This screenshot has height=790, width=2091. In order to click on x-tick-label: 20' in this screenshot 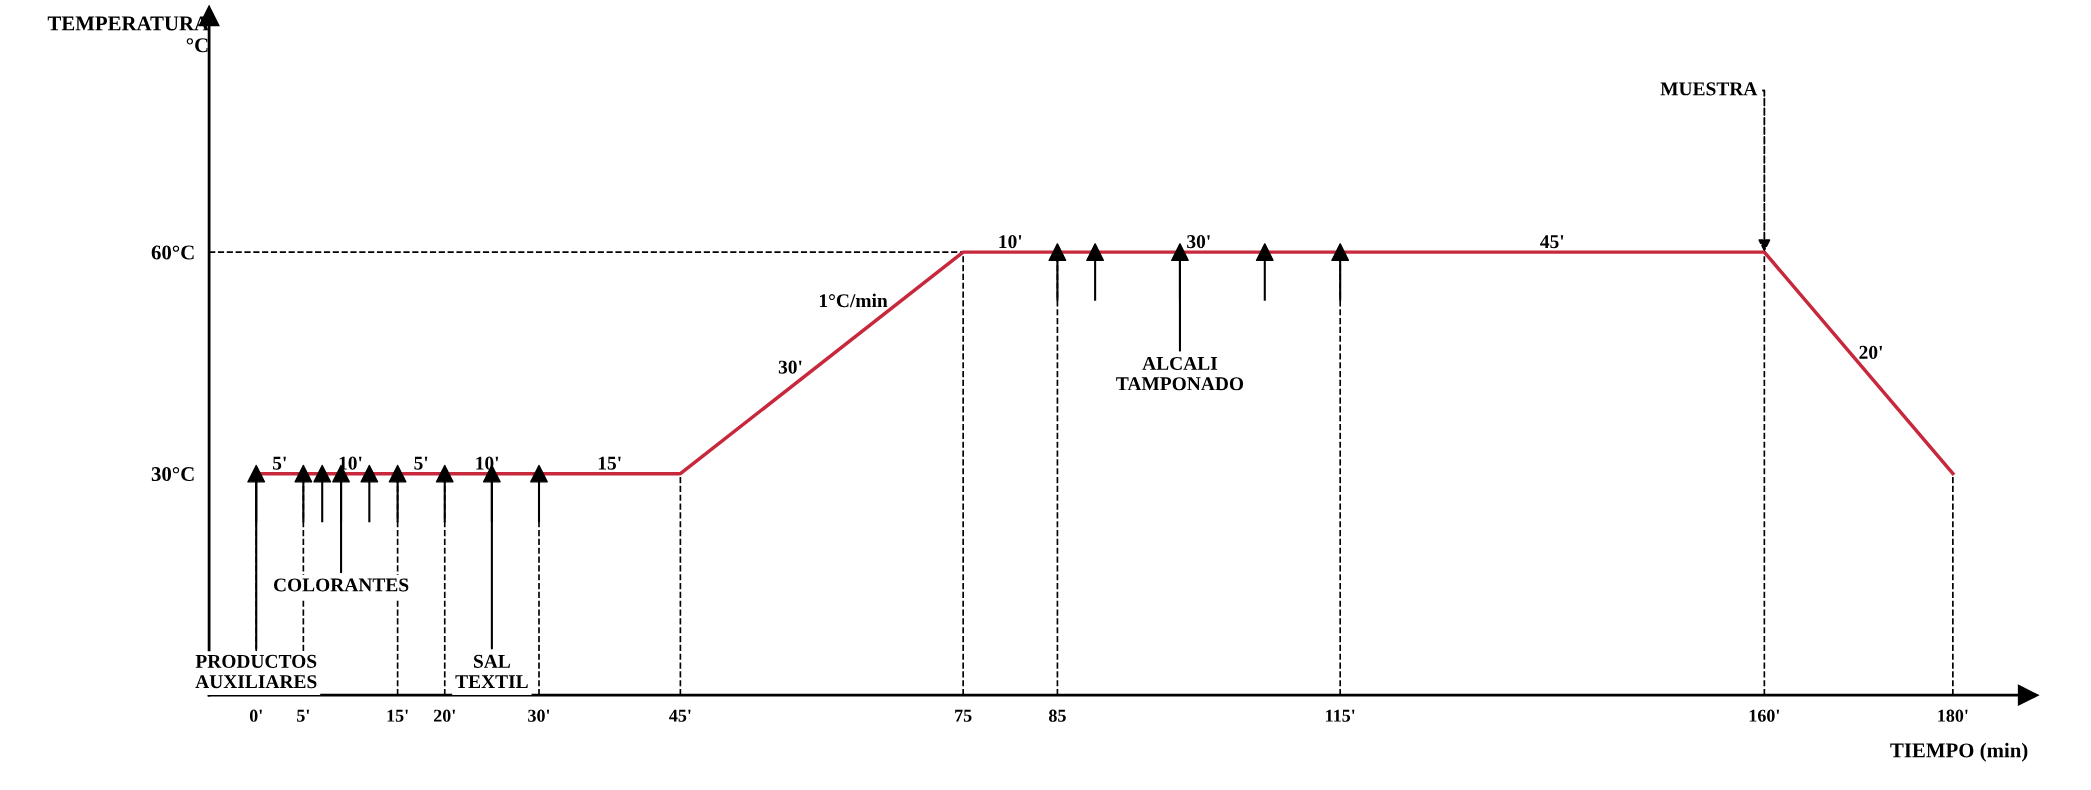, I will do `click(444, 715)`.